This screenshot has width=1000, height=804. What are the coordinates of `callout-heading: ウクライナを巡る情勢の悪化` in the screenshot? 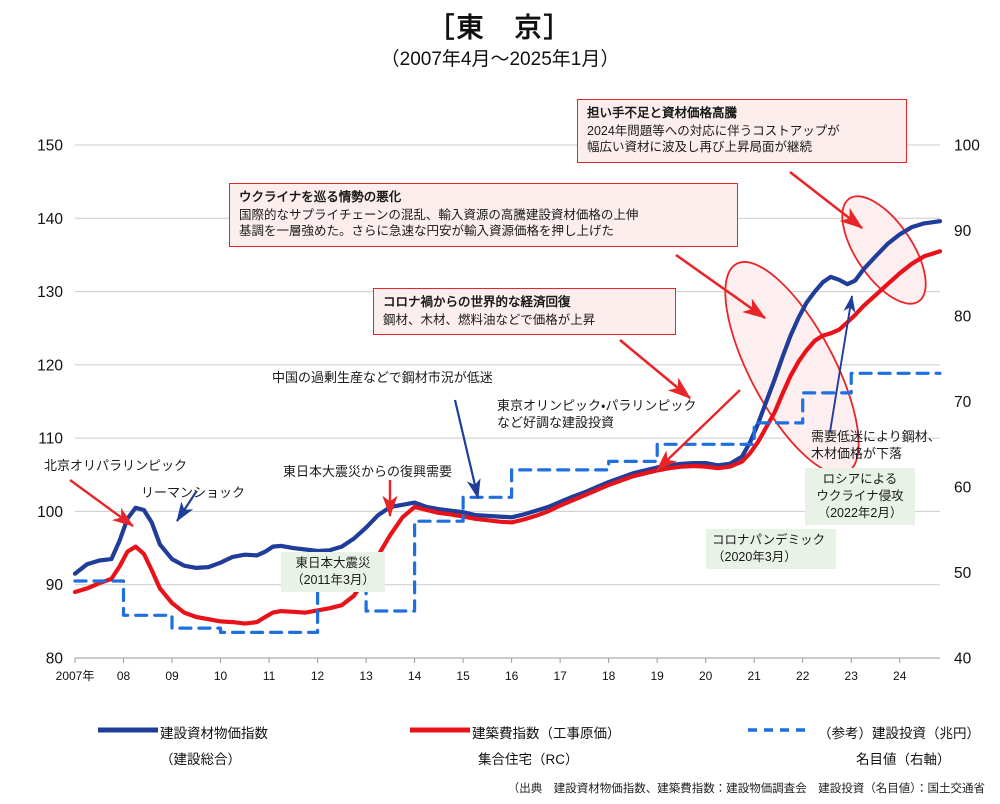 It's located at (320, 197).